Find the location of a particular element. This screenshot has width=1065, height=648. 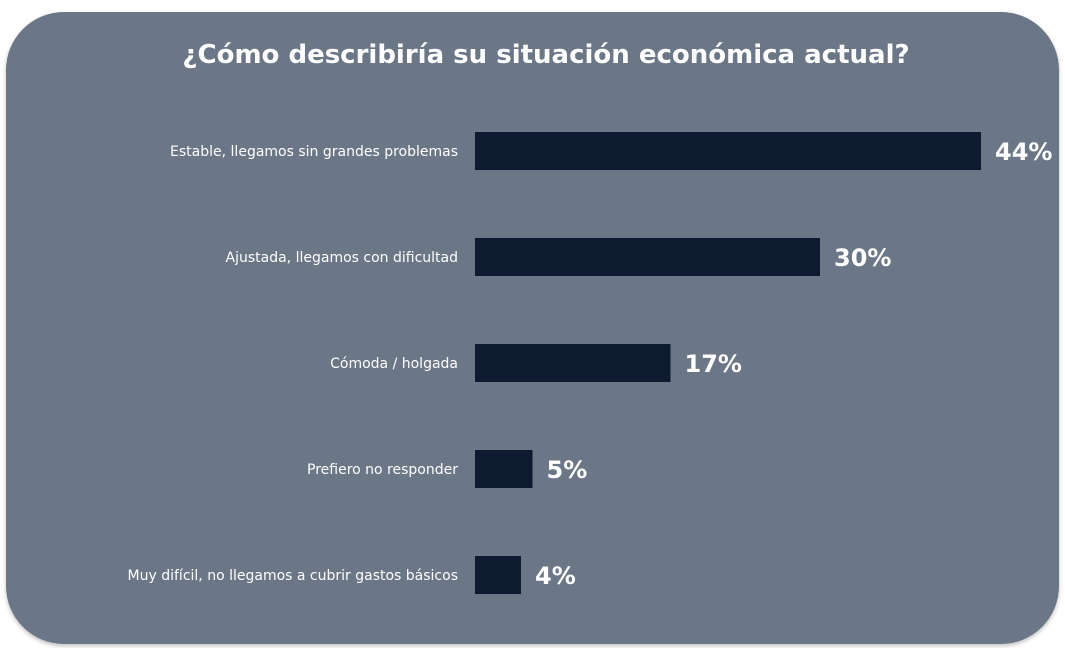

category-label: Cómoda / holgada is located at coordinates (394, 364).